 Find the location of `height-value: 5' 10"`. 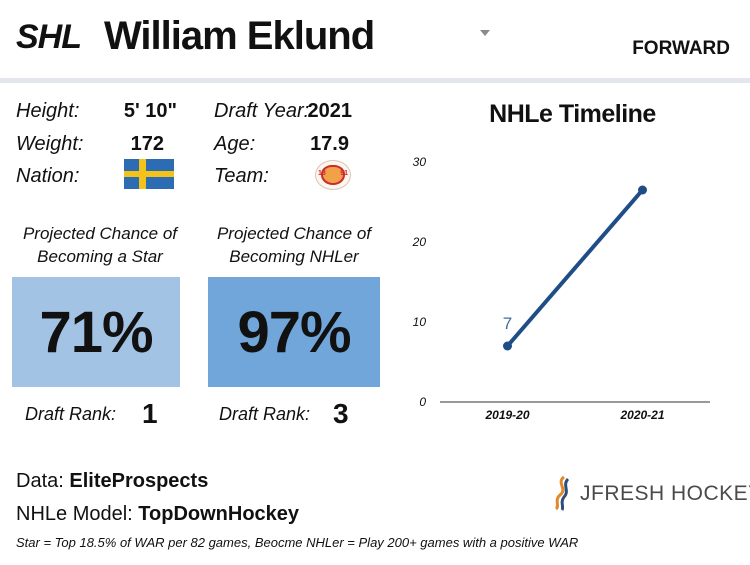

height-value: 5' 10" is located at coordinates (150, 111).